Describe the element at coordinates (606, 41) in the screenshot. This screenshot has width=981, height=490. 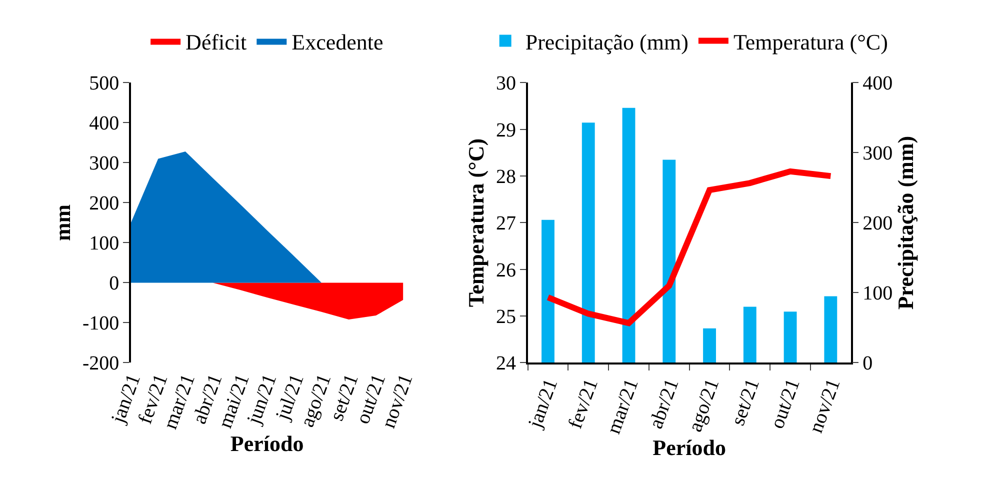
I see `legend-label: Precipitação (mm)` at that location.